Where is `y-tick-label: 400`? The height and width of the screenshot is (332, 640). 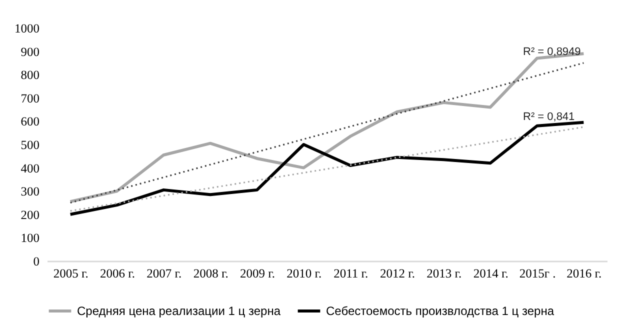 y-tick-label: 400 is located at coordinates (30, 168).